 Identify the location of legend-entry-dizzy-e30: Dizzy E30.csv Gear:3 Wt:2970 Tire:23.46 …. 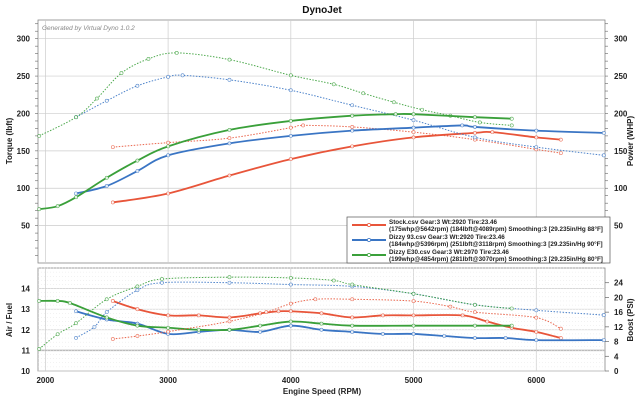
(477, 256).